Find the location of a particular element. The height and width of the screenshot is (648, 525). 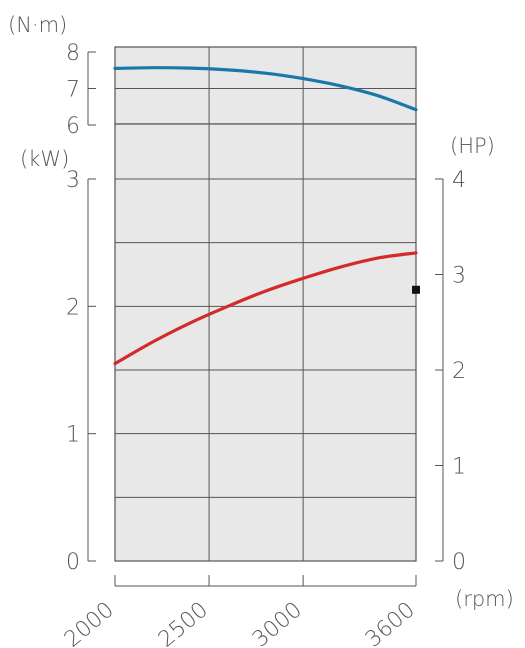

power-curve is located at coordinates (265, 308).